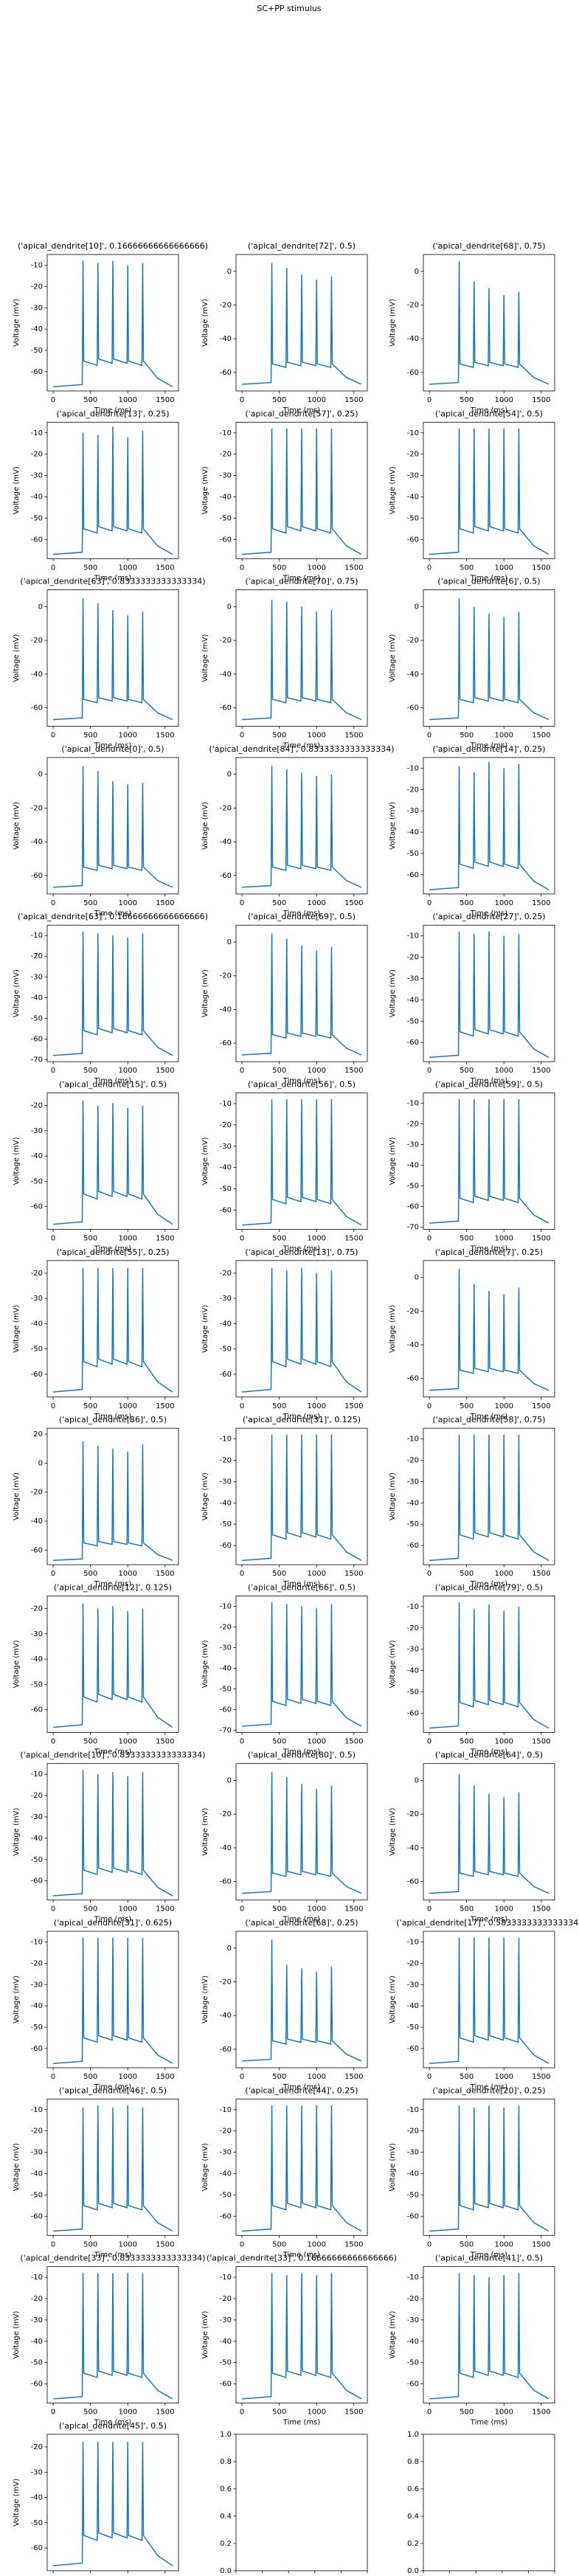  Describe the element at coordinates (488, 582) in the screenshot. I see `subplot-title: ('apical_dendrite[6]', 0.5)` at that location.